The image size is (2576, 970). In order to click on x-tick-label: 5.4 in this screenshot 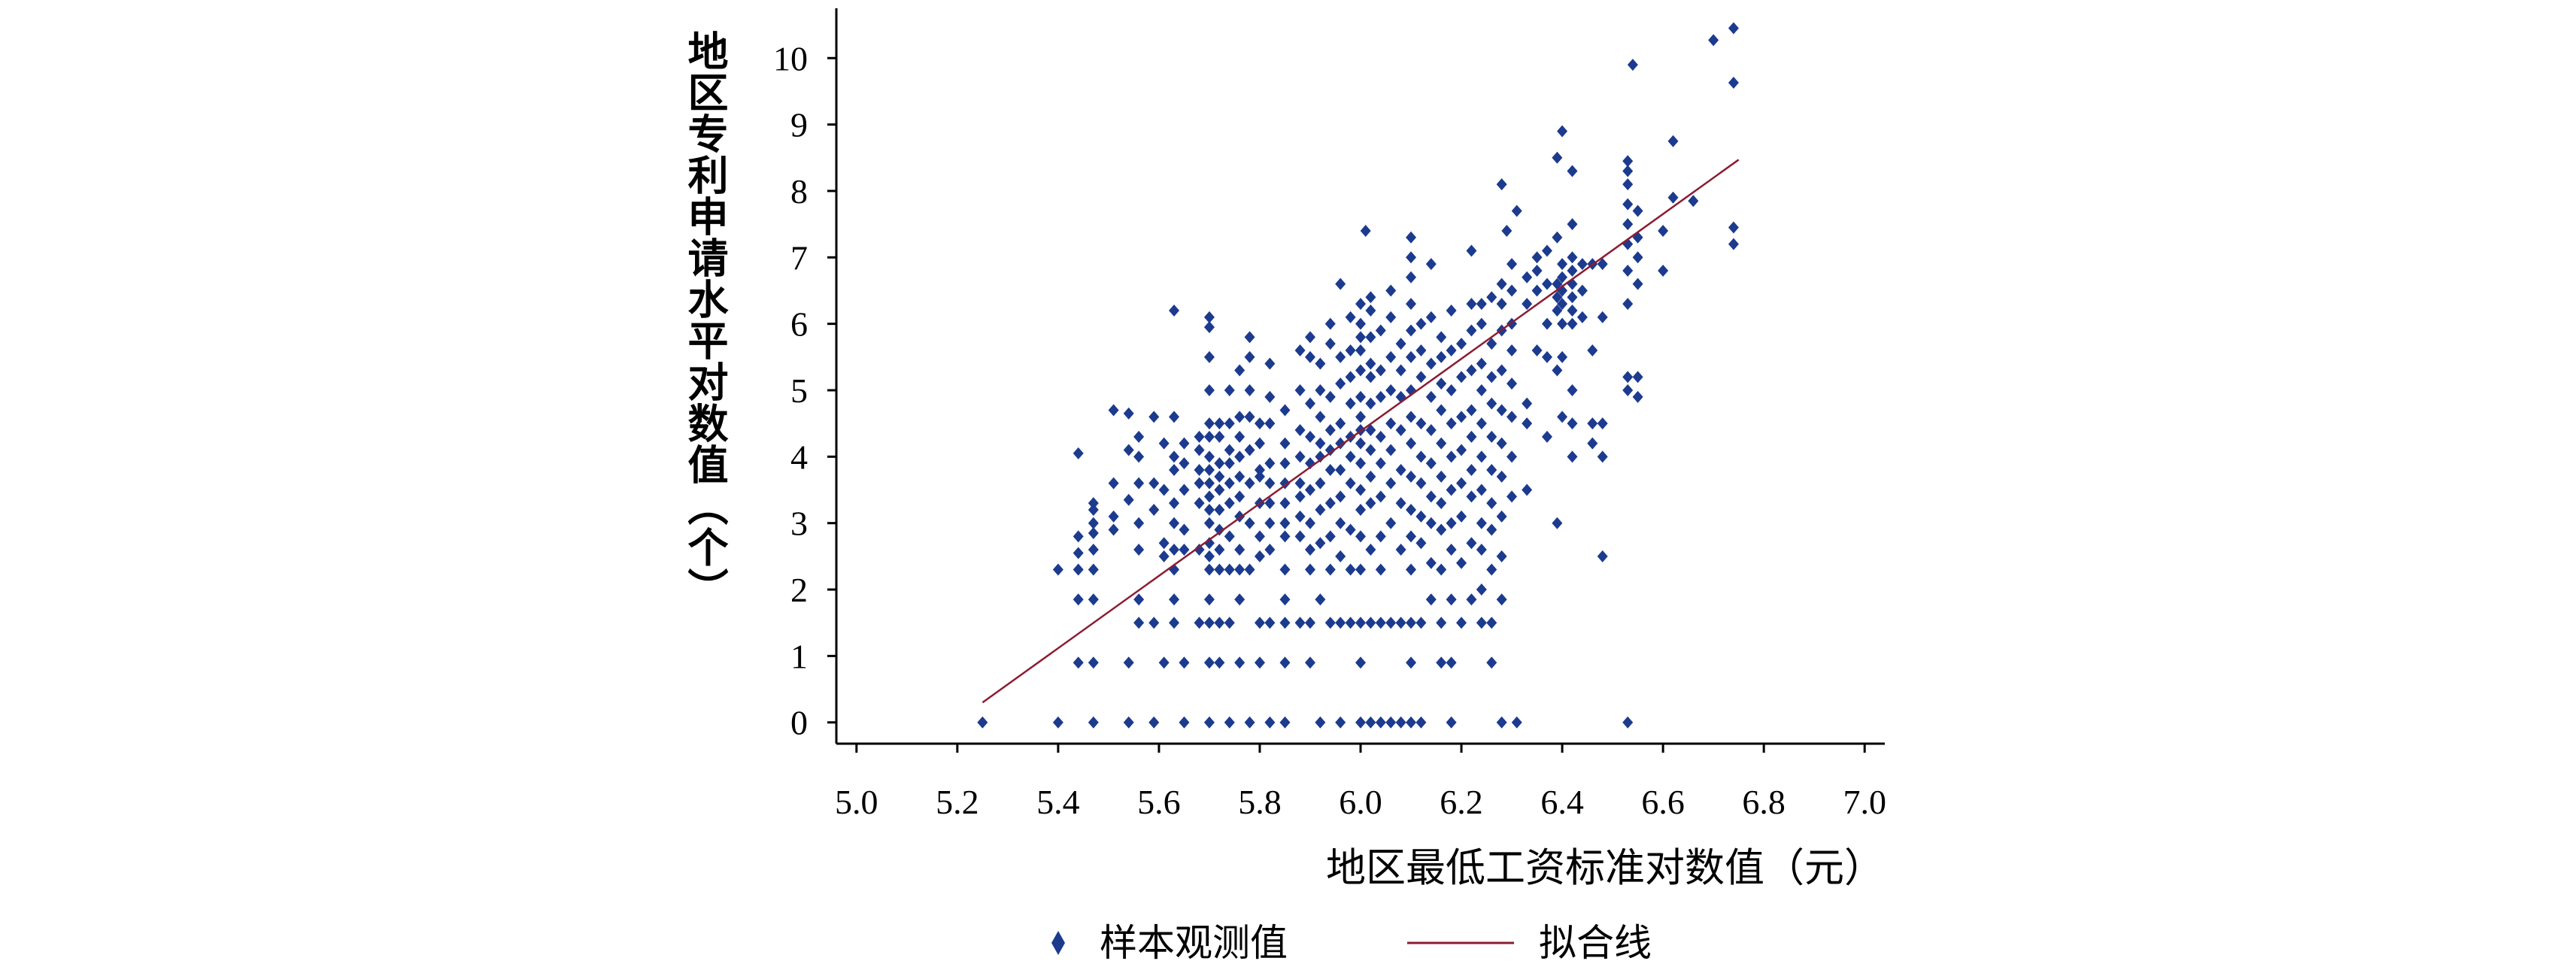, I will do `click(1058, 802)`.